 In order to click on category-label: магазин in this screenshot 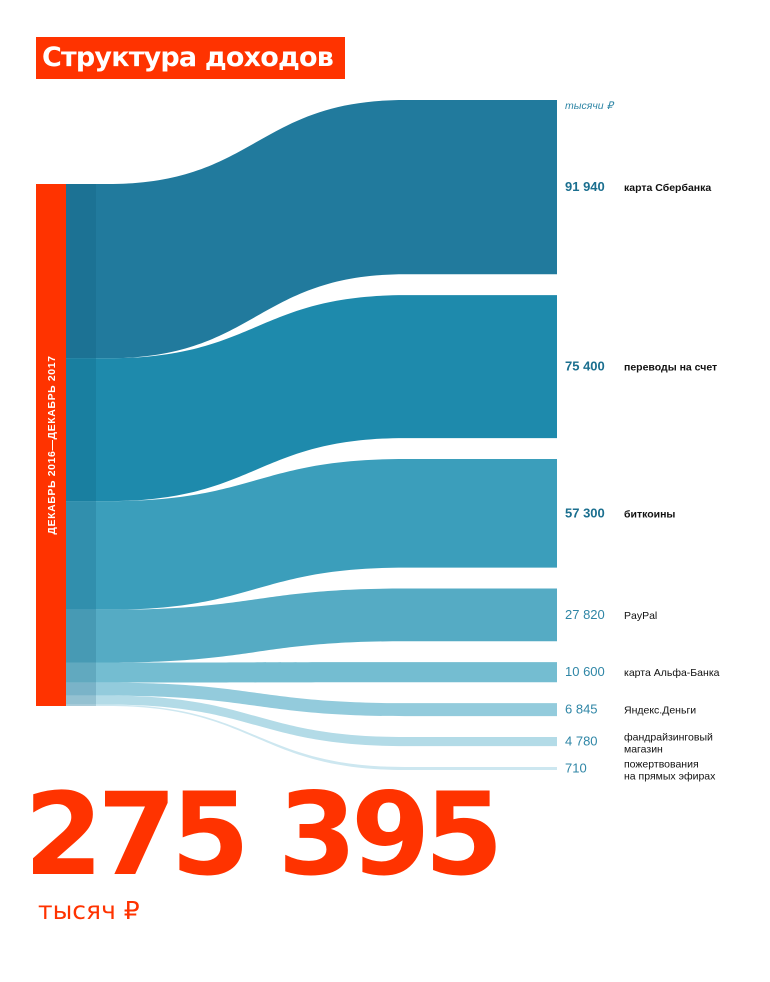, I will do `click(643, 750)`.